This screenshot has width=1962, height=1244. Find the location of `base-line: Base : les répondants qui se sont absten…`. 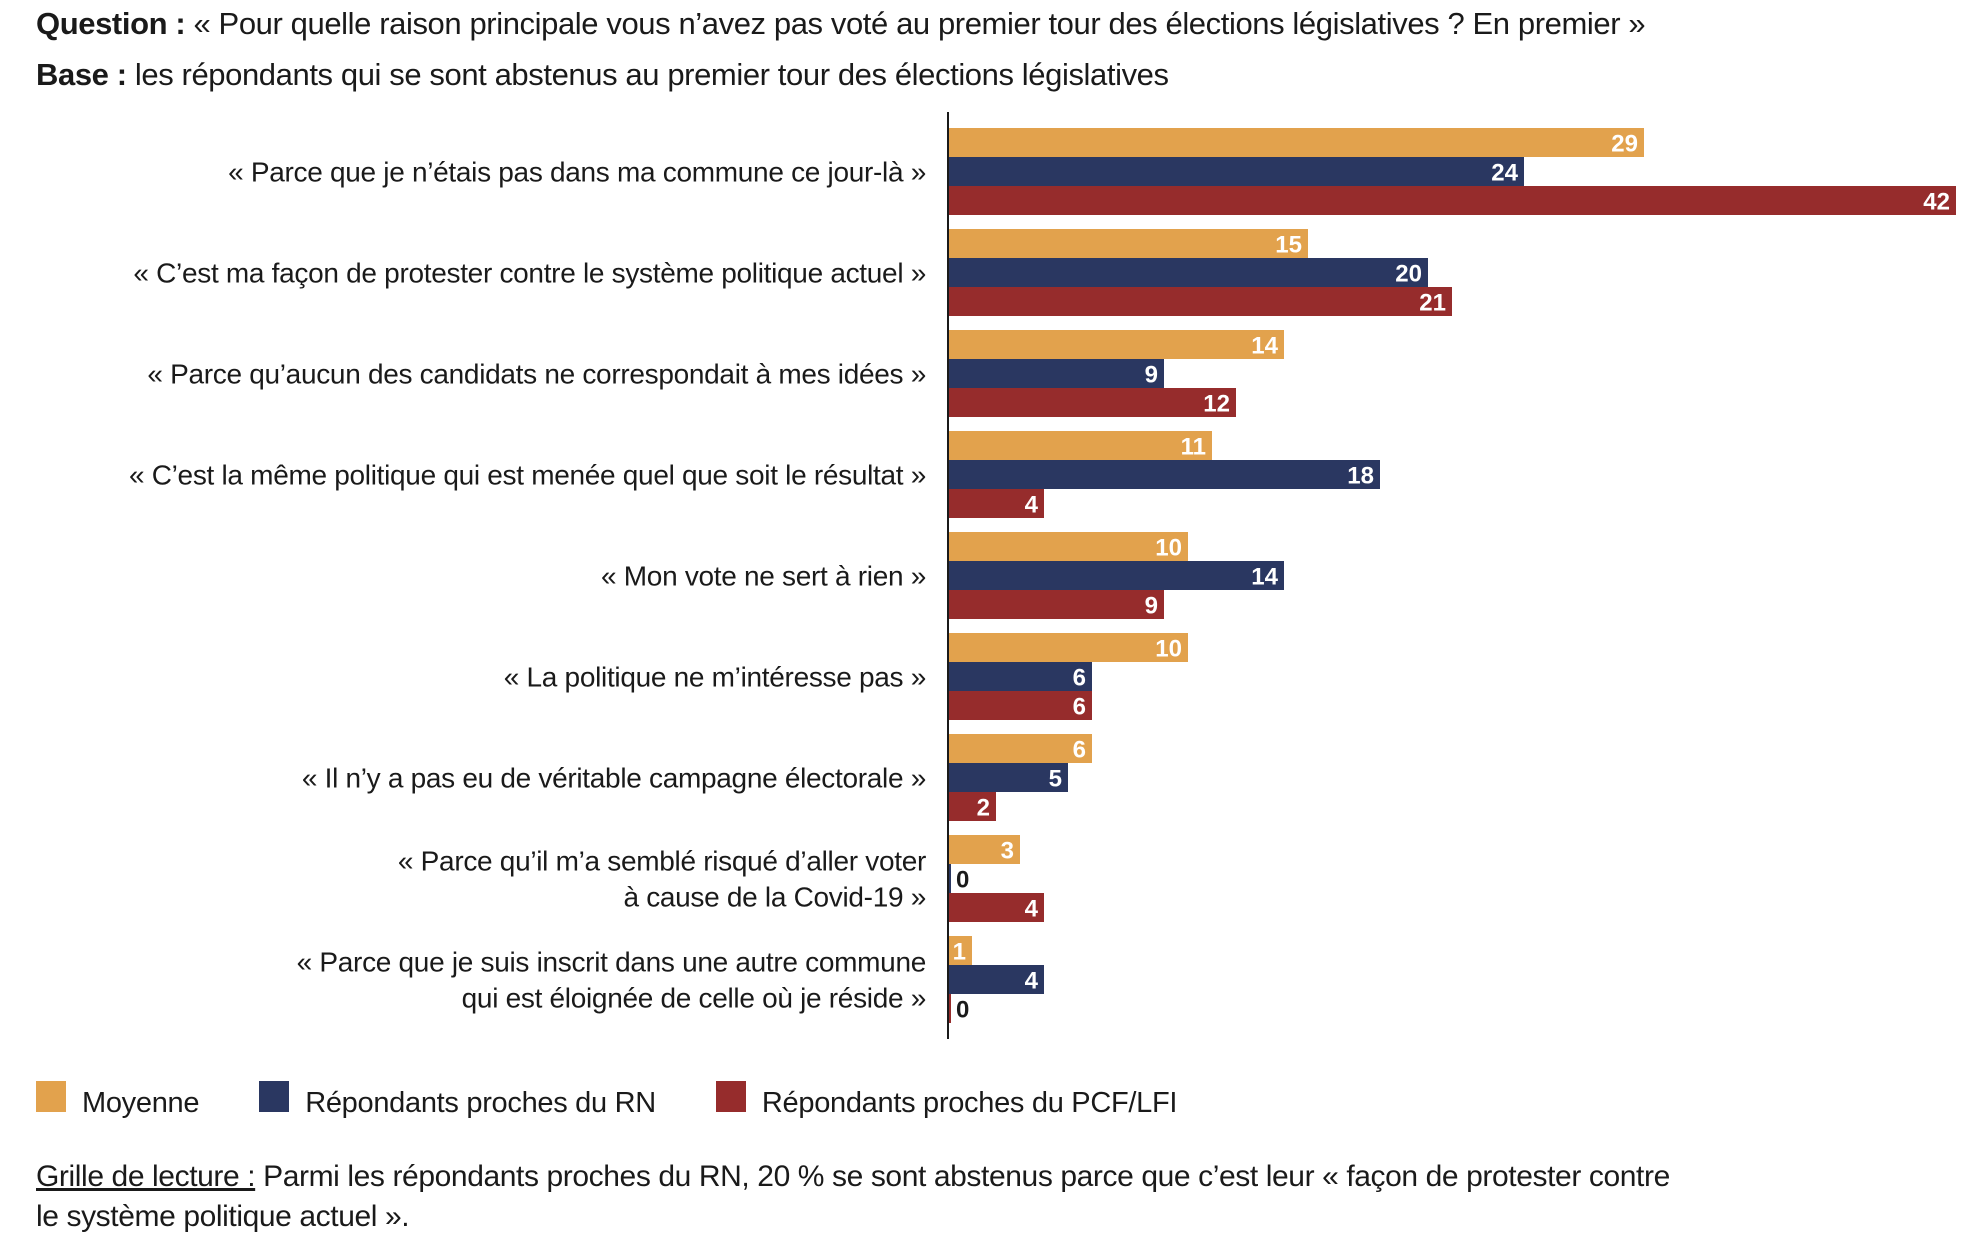

base-line: Base : les répondants qui se sont absten… is located at coordinates (602, 75).